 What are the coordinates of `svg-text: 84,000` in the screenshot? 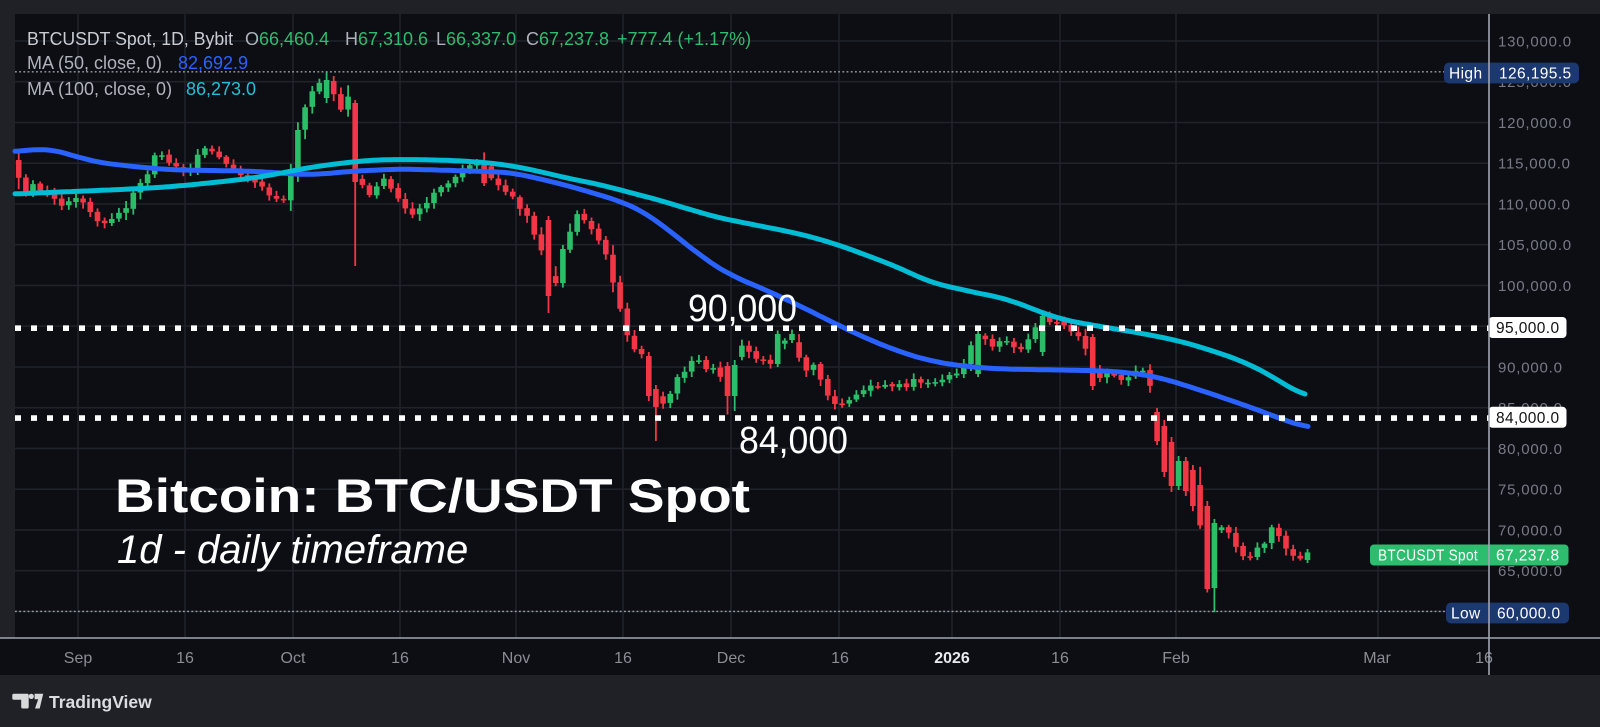 It's located at (793, 441).